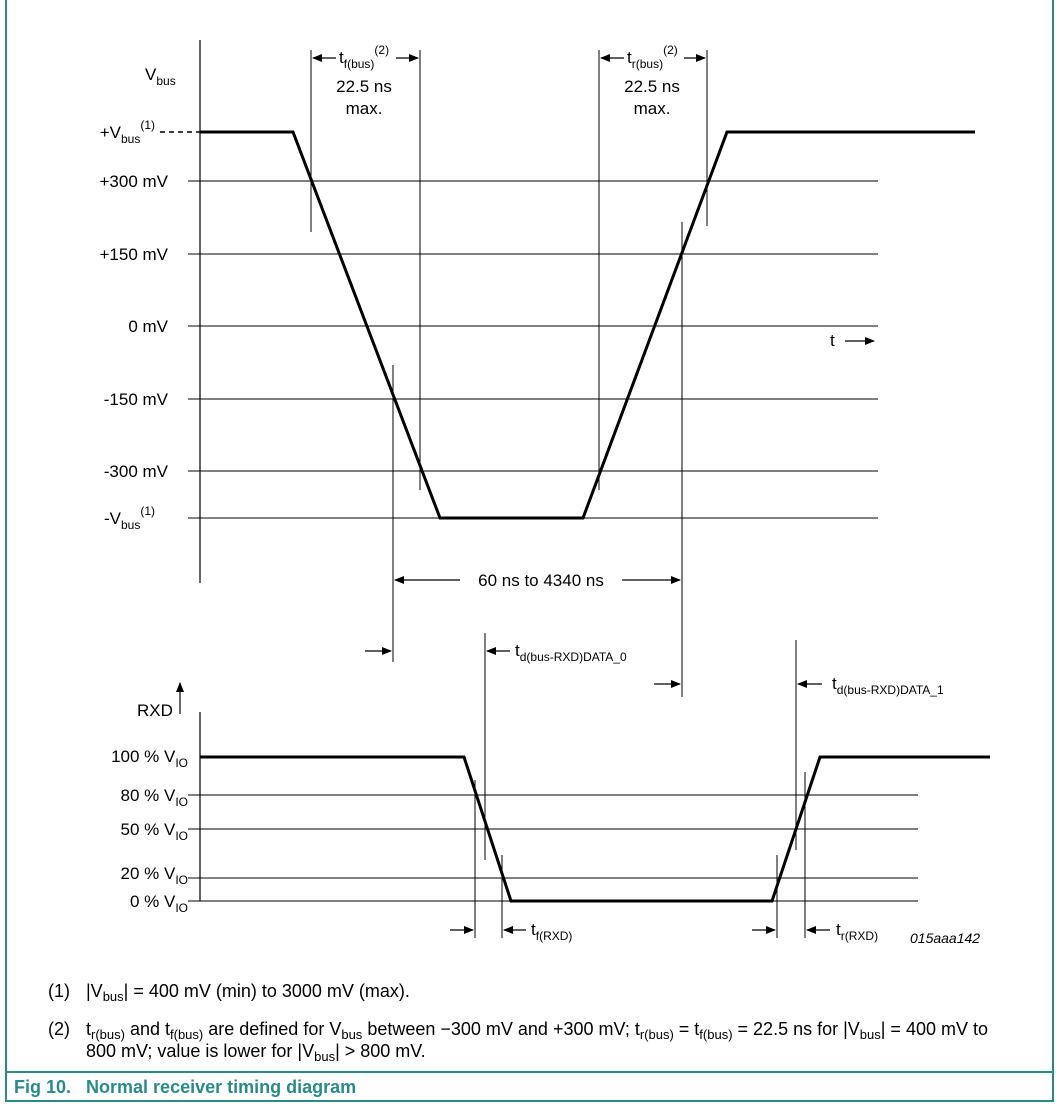 The height and width of the screenshot is (1110, 1061). What do you see at coordinates (652, 86) in the screenshot?
I see `rise-time-value: 22.5 ns` at bounding box center [652, 86].